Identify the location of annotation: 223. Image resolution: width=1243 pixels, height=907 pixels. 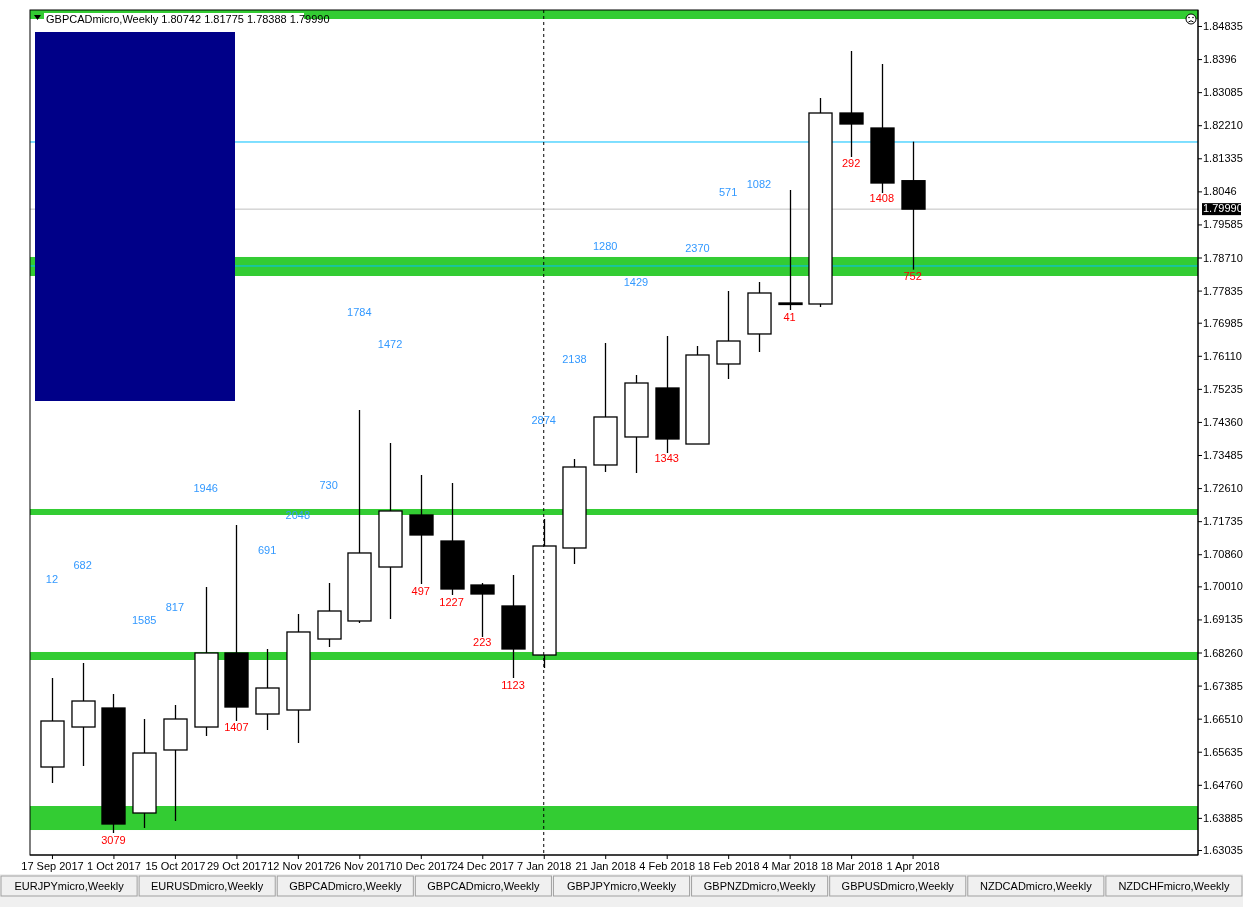
(482, 642).